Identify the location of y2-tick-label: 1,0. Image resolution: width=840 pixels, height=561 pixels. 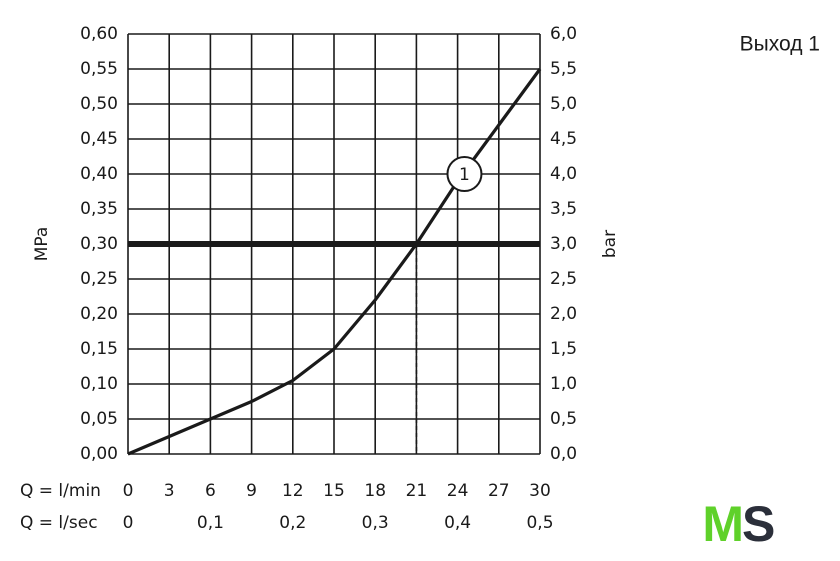
(563, 384).